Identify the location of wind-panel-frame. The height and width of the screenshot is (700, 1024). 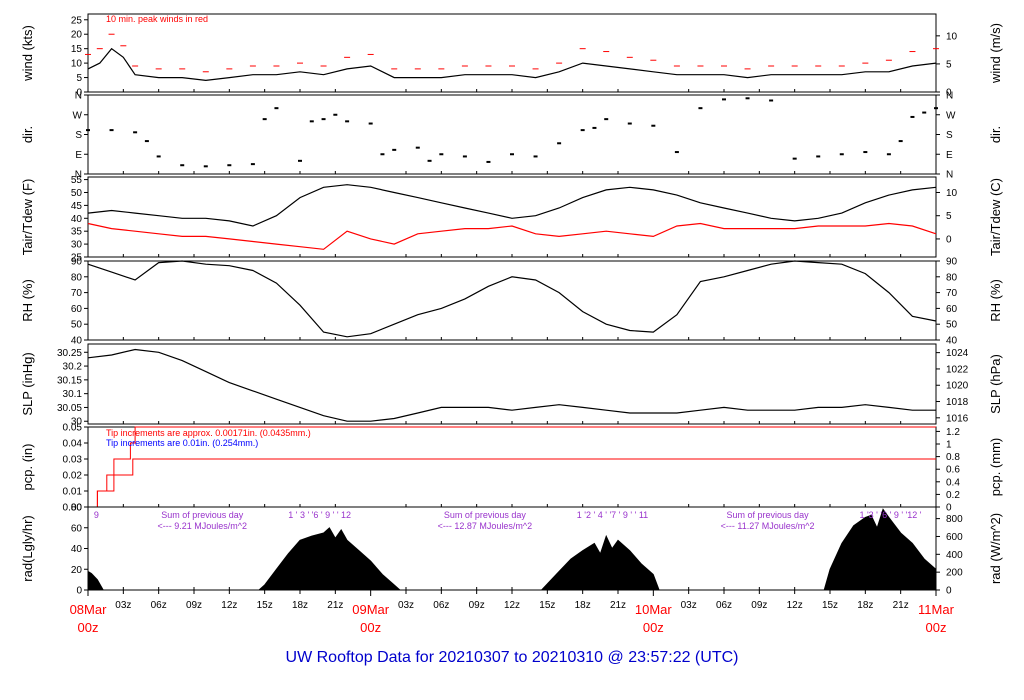
(512, 53).